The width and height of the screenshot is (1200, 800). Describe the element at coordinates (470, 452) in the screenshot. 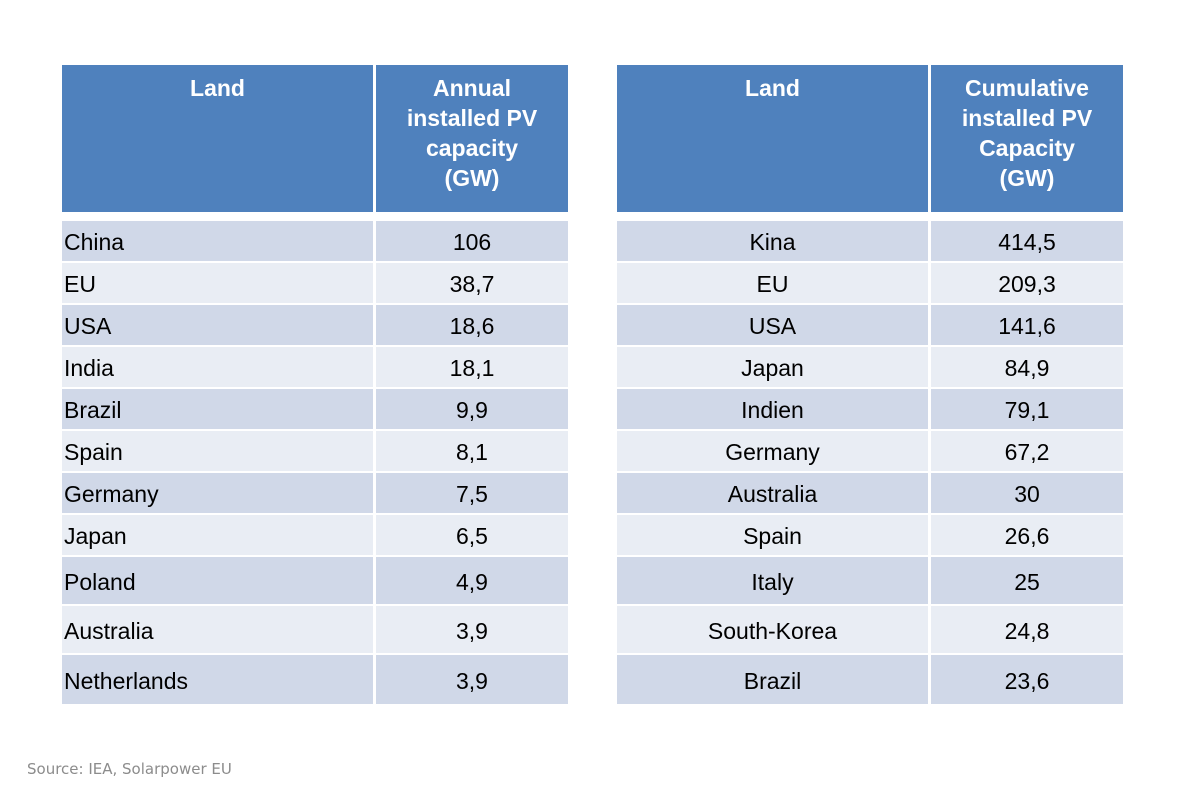

I see `capacity-cell: 8,1` at that location.